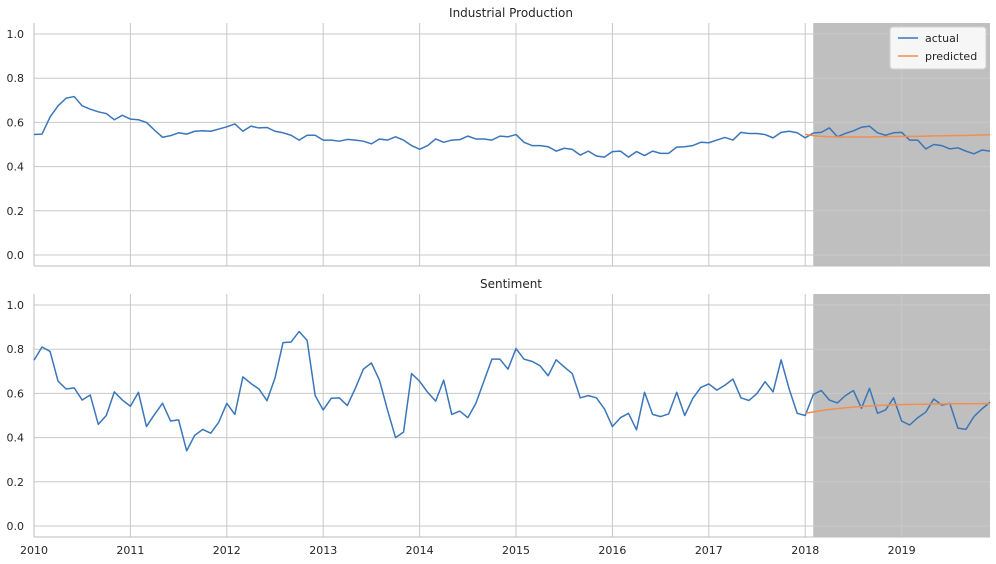 The height and width of the screenshot is (564, 996). What do you see at coordinates (130, 550) in the screenshot?
I see `x-tick-label: 2011` at bounding box center [130, 550].